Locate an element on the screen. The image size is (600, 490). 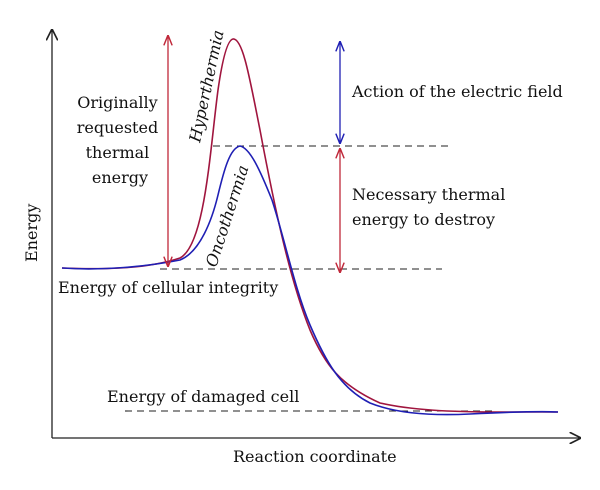
originally-requested-label: Originally requested thermal energy is located at coordinates (120, 140).